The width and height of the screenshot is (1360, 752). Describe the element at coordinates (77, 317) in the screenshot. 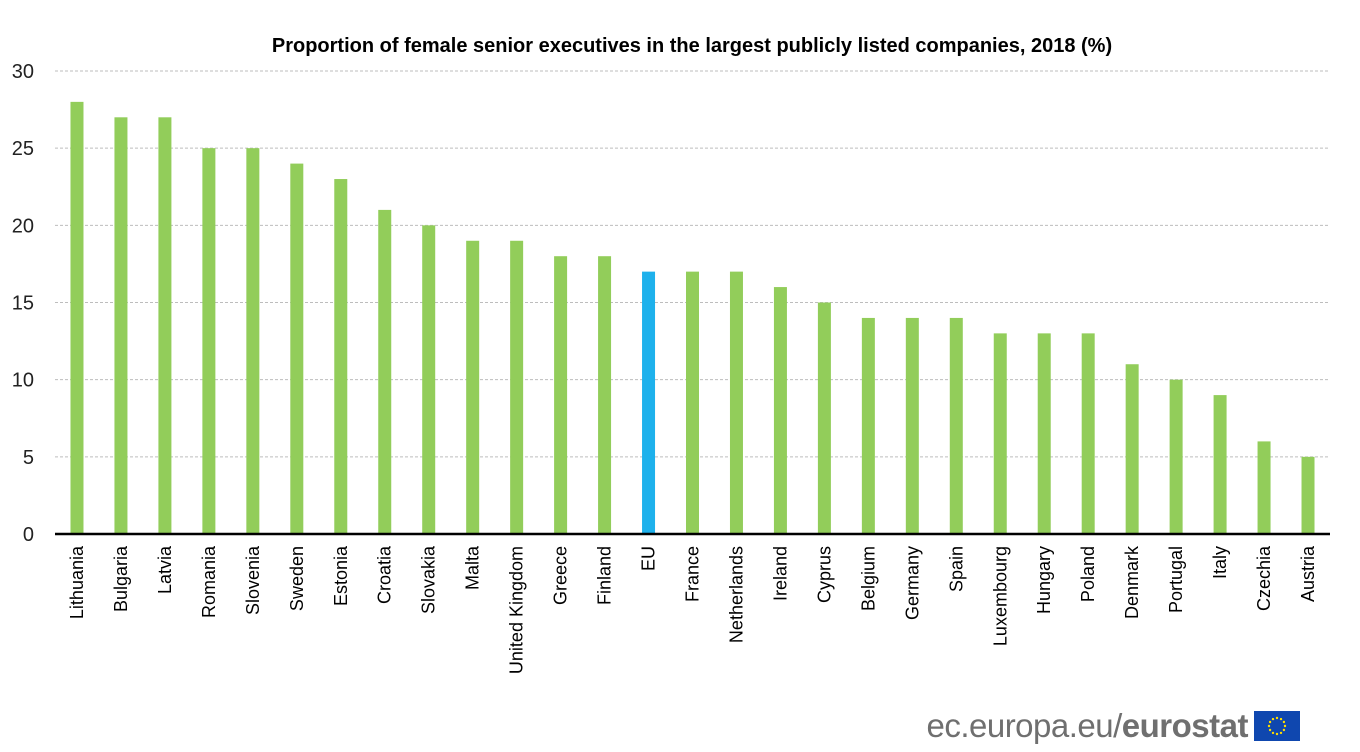

I see `bar-lithuania` at that location.